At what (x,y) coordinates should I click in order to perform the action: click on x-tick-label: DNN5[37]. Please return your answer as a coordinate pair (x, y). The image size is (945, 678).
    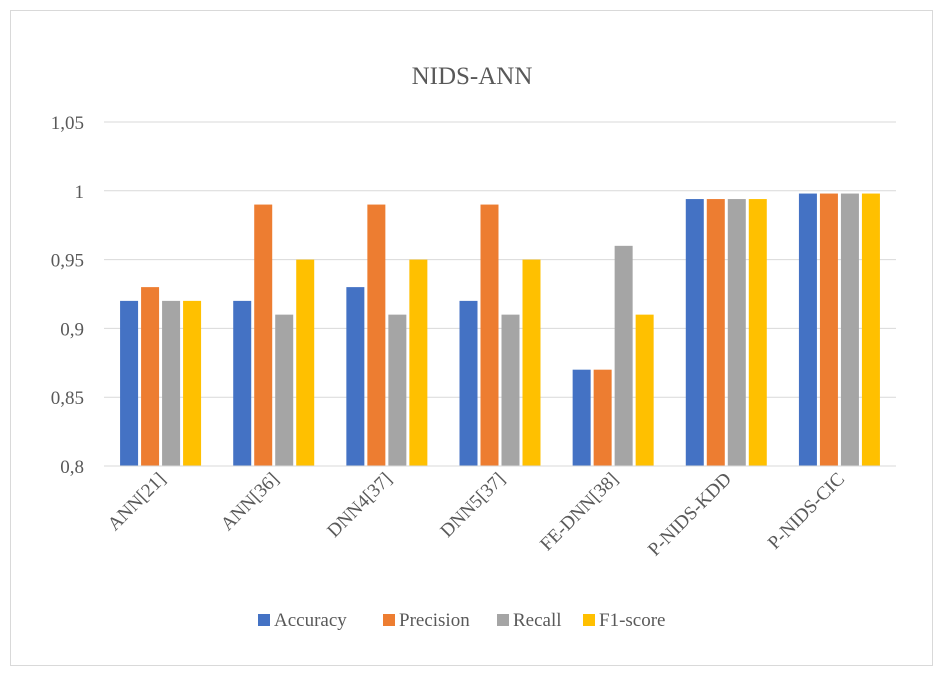
    Looking at the image, I should click on (472, 505).